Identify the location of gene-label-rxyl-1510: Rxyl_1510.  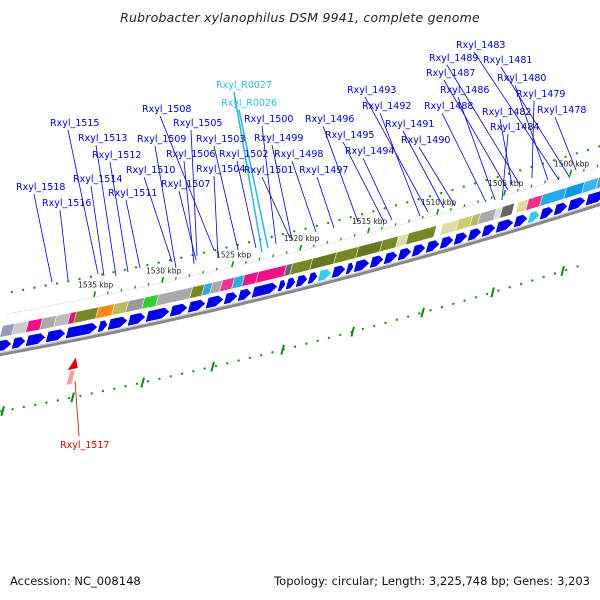
(150, 170).